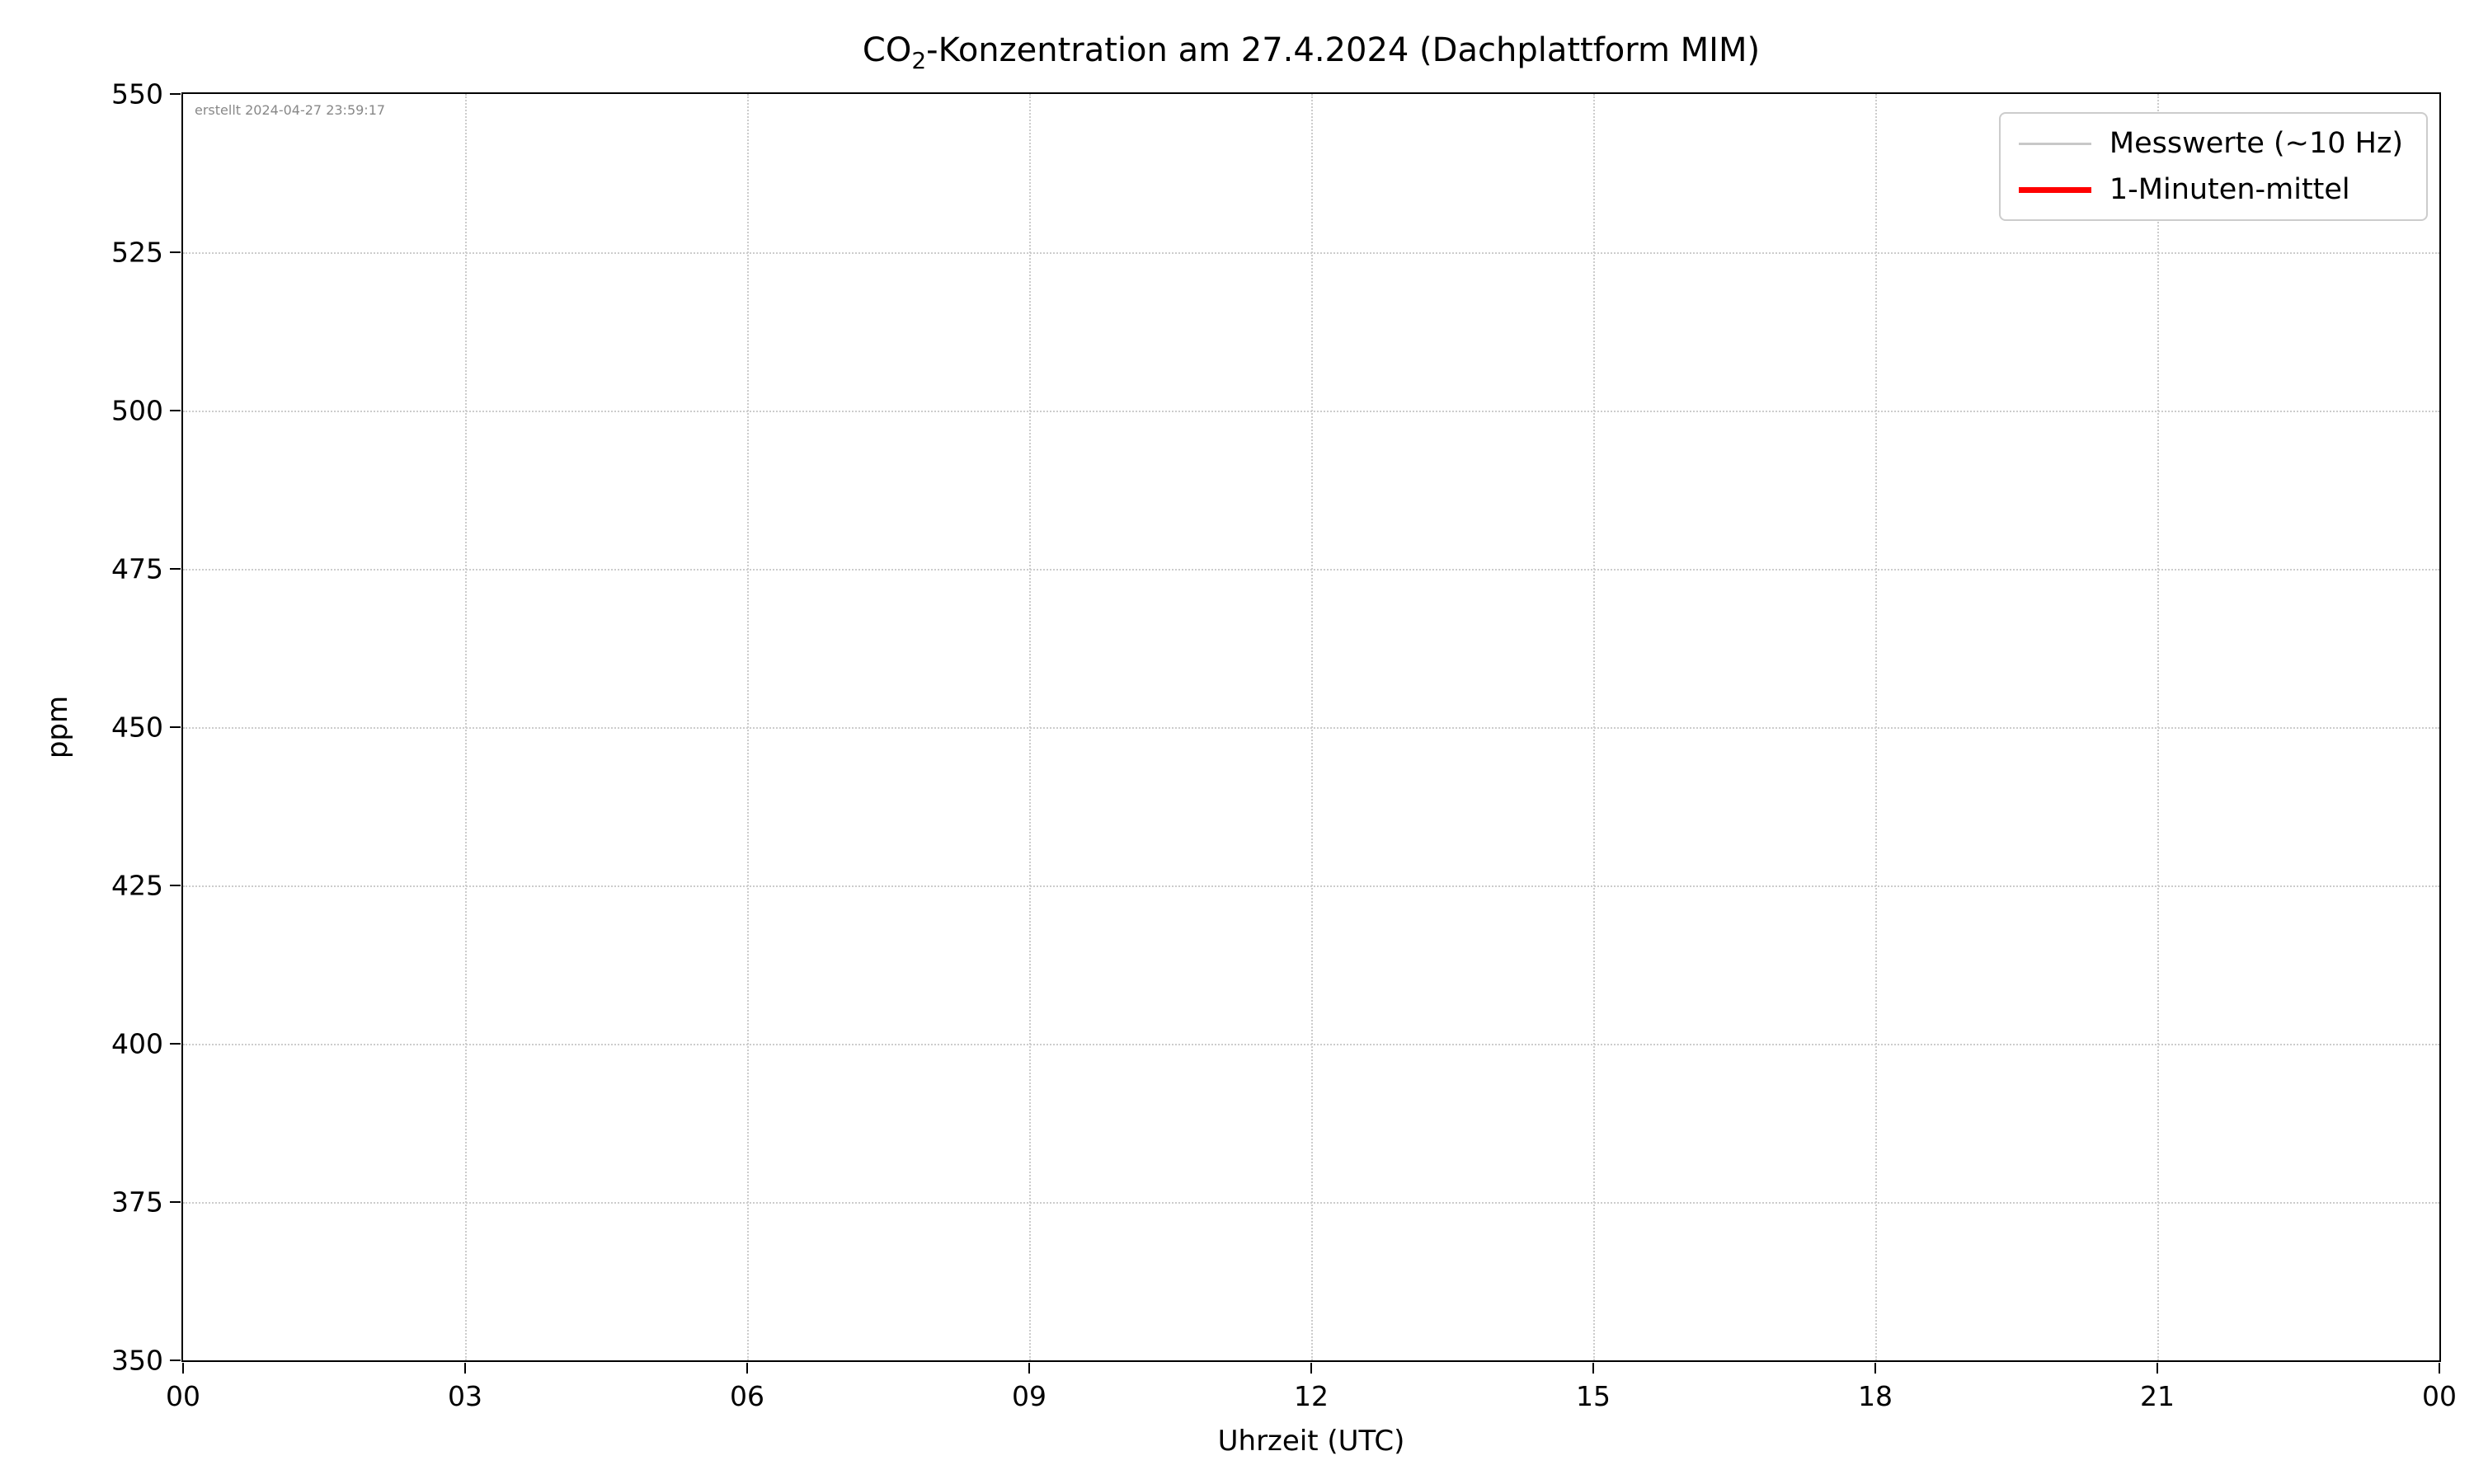 The width and height of the screenshot is (2474, 1484). Describe the element at coordinates (137, 568) in the screenshot. I see `y-tick-label: 475` at that location.